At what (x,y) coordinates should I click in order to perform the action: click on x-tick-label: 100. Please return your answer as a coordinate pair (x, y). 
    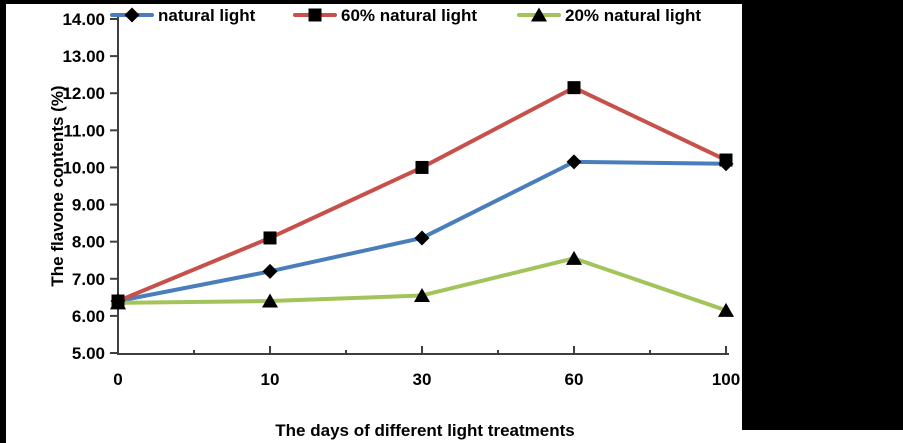
    Looking at the image, I should click on (726, 379).